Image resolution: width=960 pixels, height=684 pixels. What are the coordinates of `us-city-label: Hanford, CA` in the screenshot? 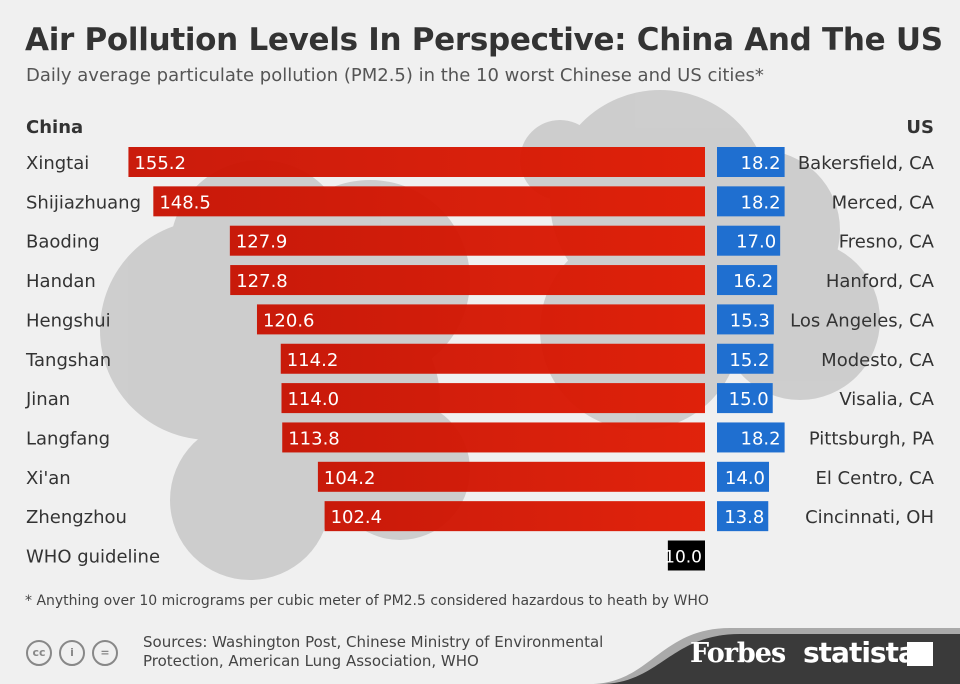 It's located at (880, 281).